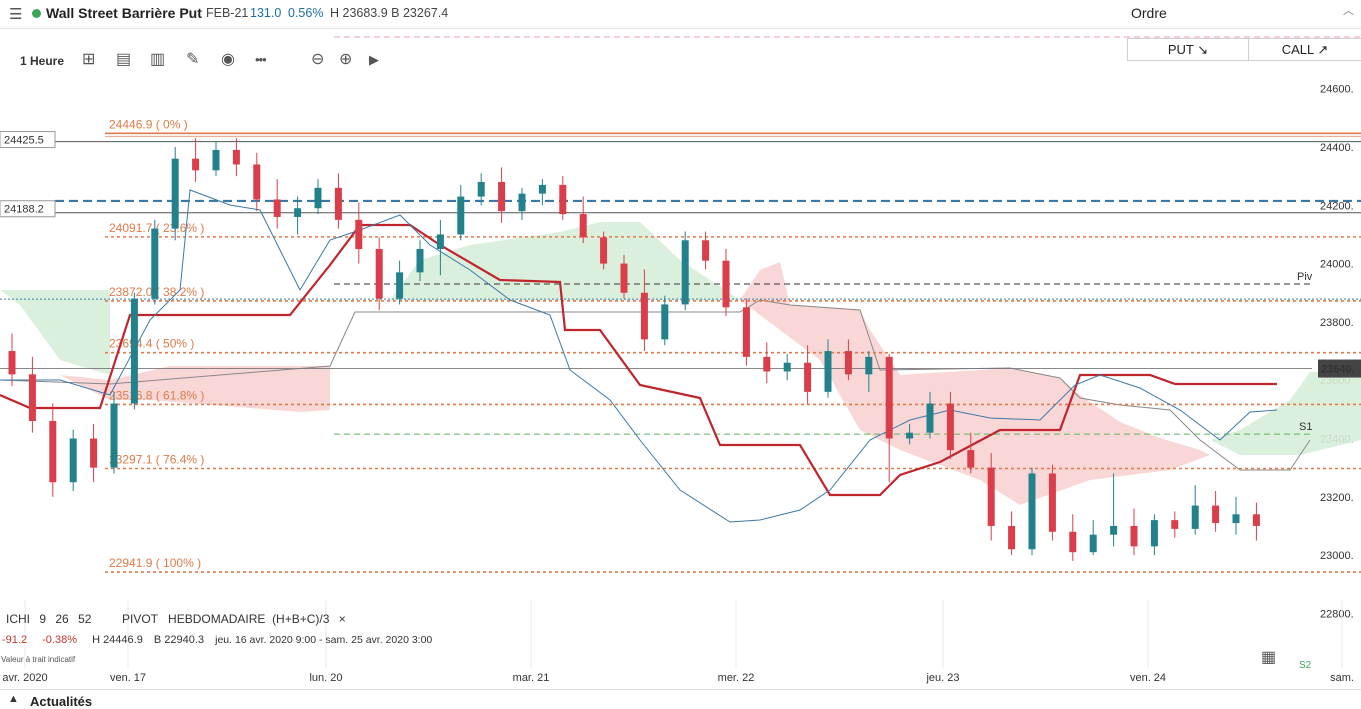 This screenshot has width=1361, height=709. I want to click on change-points: -91.2, so click(15, 640).